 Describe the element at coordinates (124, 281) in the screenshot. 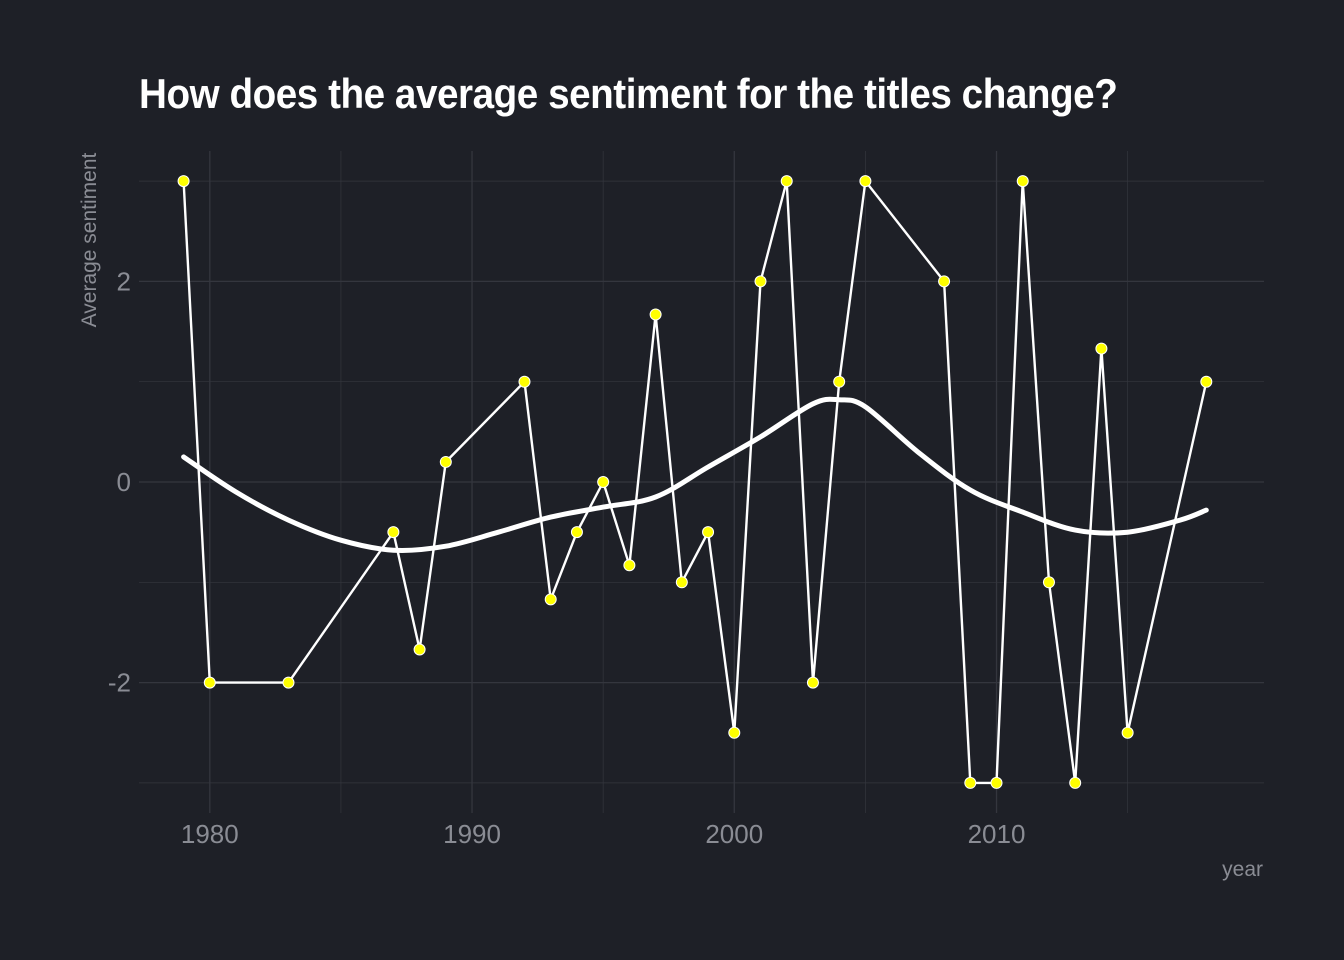

I see `y-tick-label: 2` at that location.